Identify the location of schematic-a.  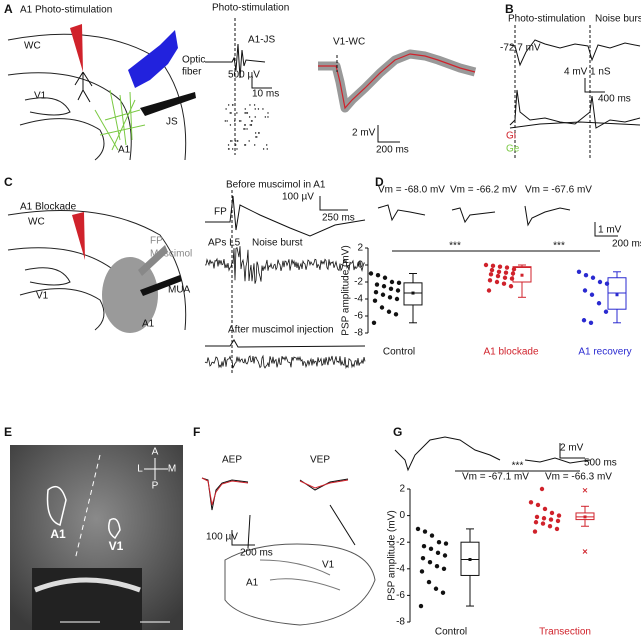
(101, 92).